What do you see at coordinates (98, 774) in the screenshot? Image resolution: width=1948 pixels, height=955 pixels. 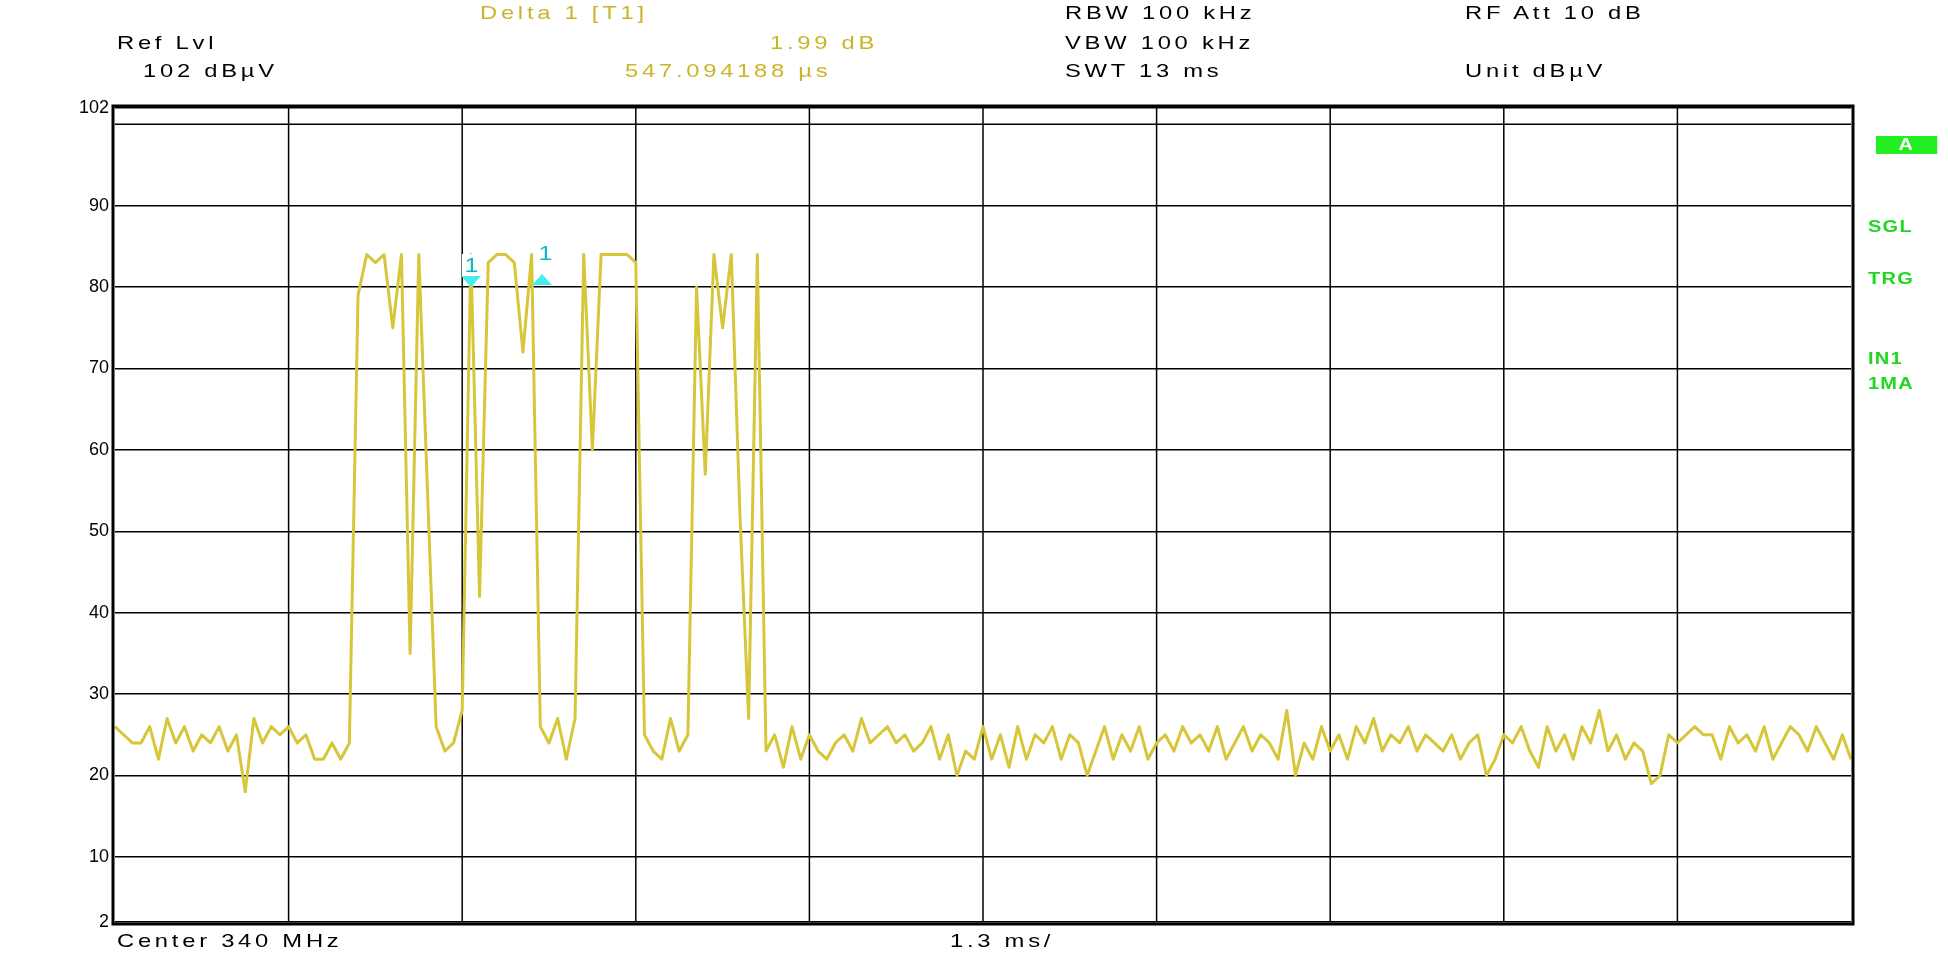 I see `y-tick-label: 20` at bounding box center [98, 774].